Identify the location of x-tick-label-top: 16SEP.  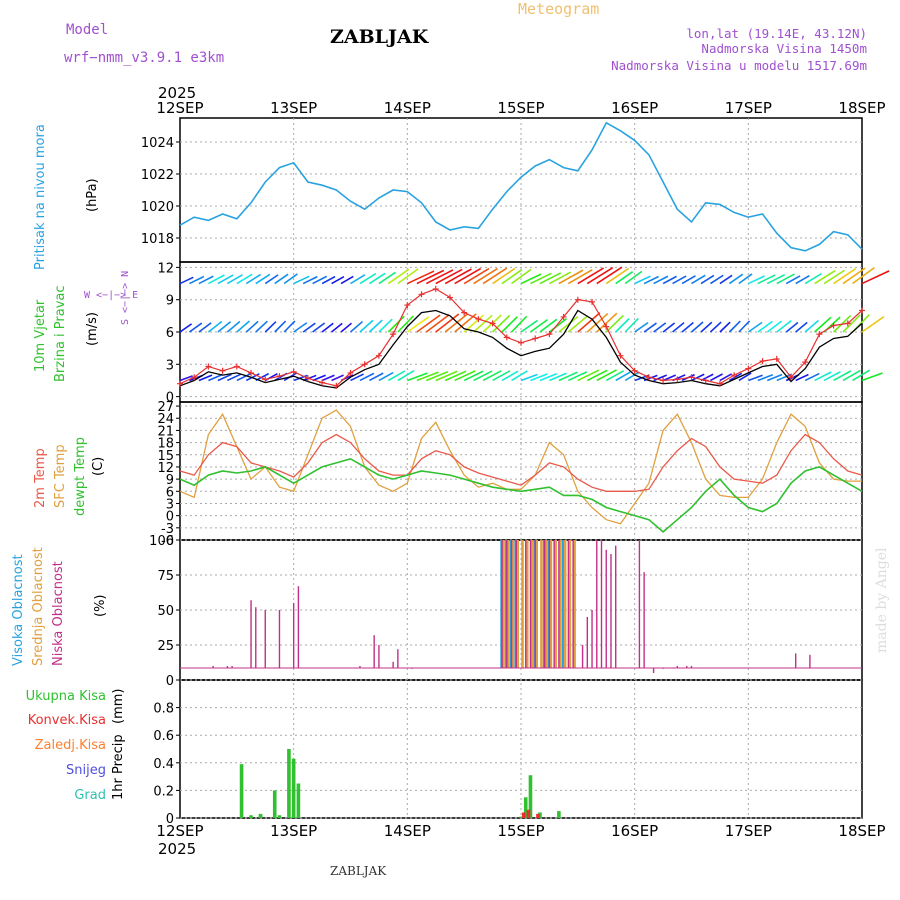
(634, 108).